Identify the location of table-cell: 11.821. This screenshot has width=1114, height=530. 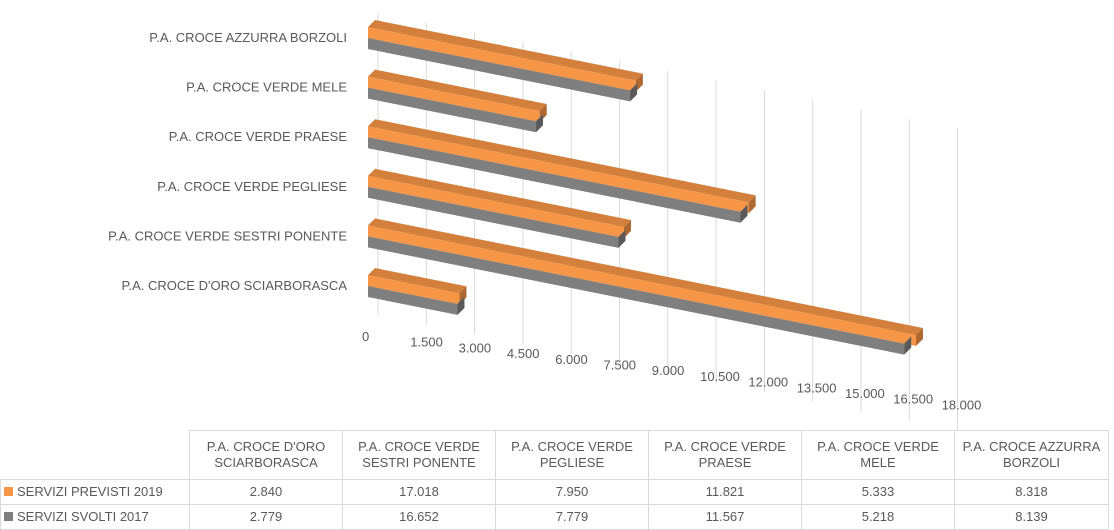
(725, 492).